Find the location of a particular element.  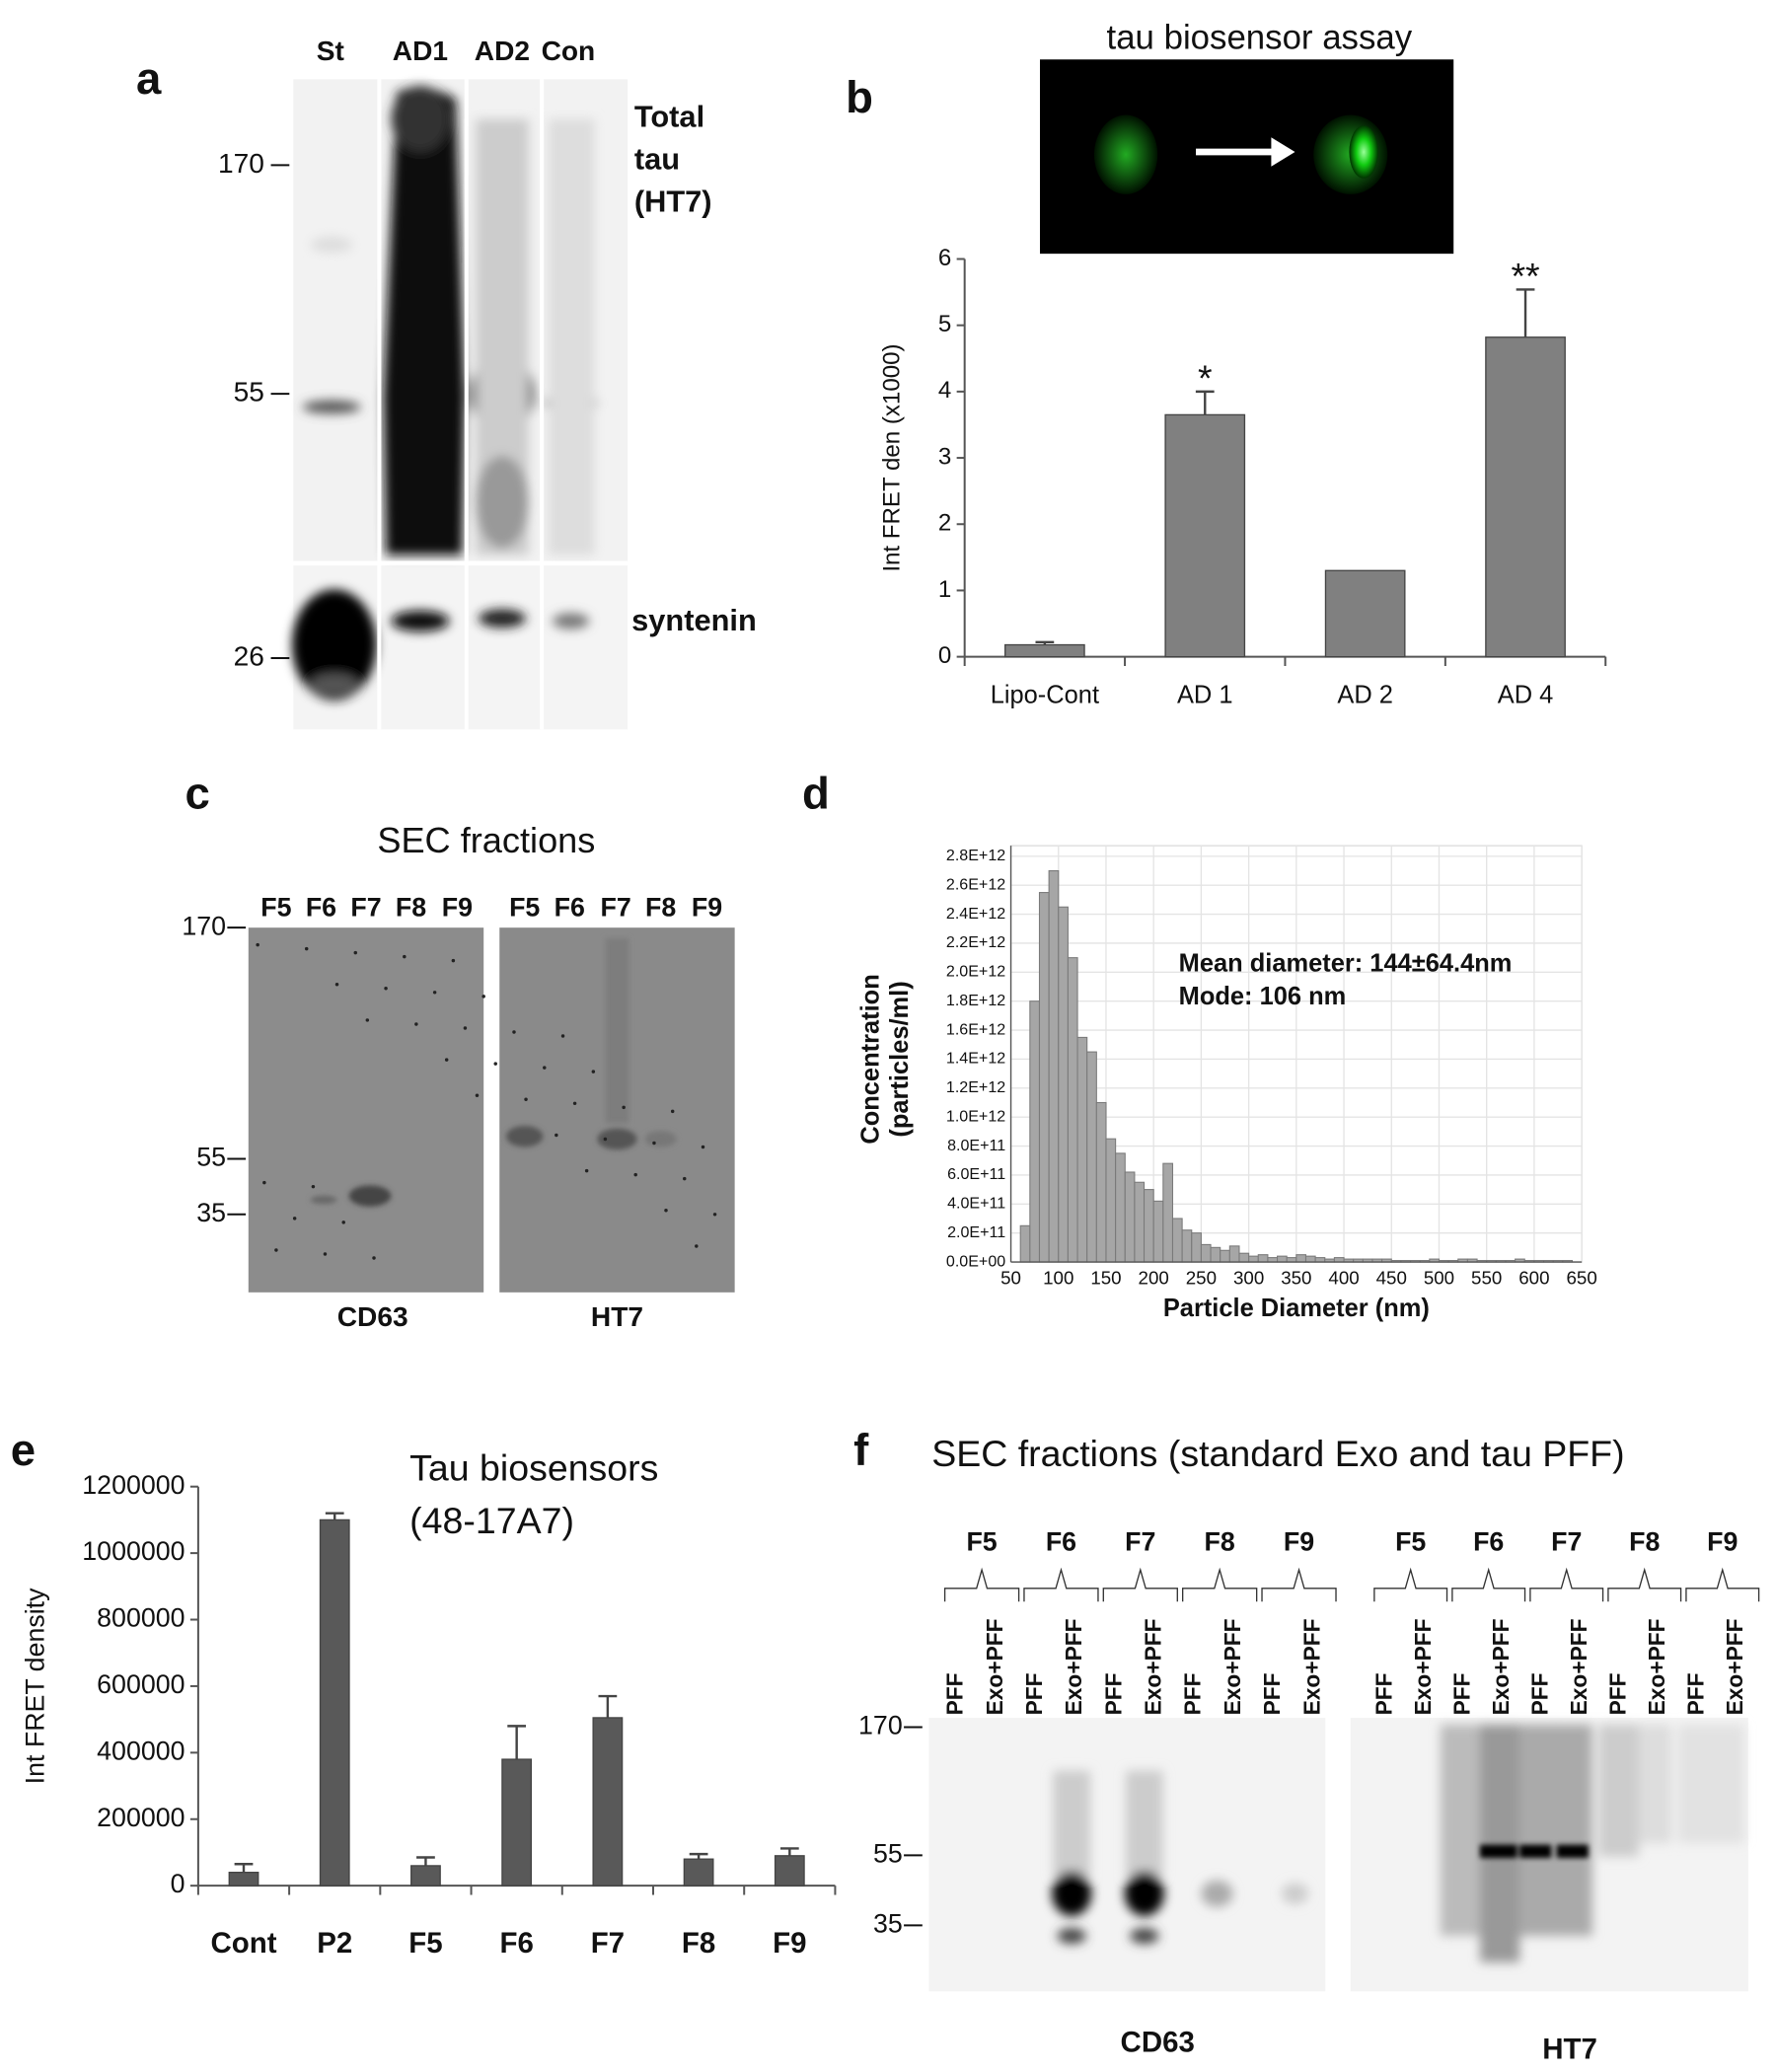

lane-label: AD2 is located at coordinates (503, 51).